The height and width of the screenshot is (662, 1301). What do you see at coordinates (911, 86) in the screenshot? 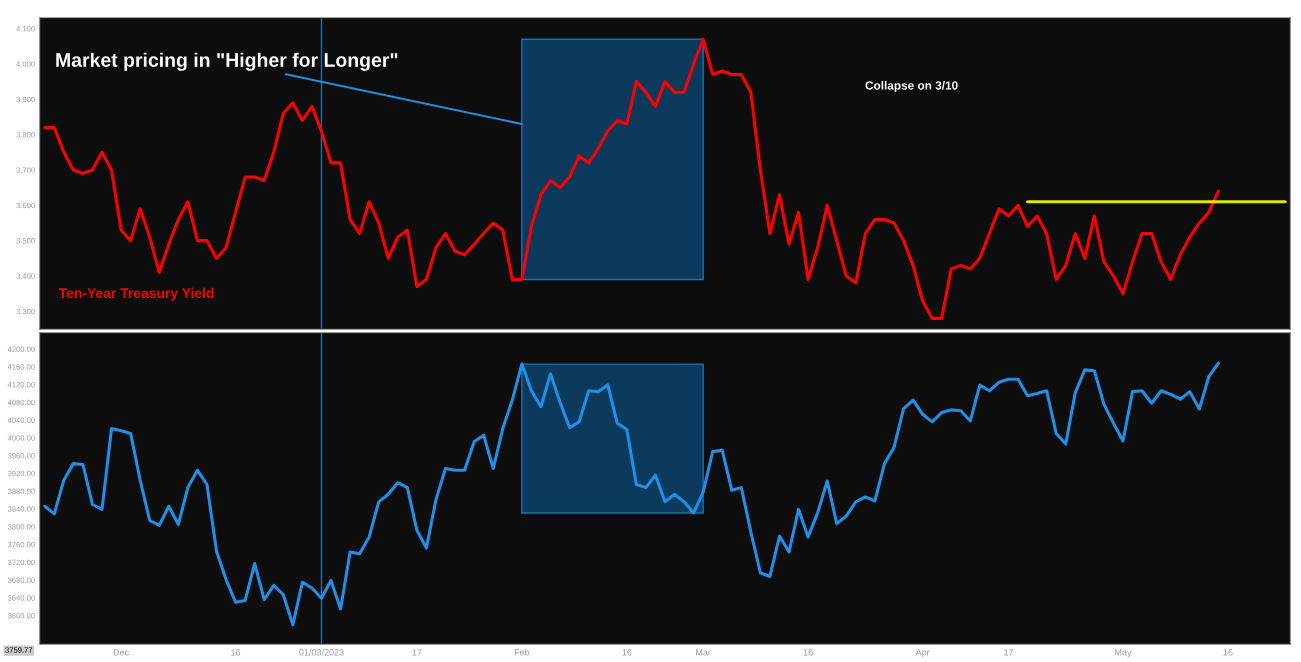
I see `annotation: Collapse on 3/10` at bounding box center [911, 86].